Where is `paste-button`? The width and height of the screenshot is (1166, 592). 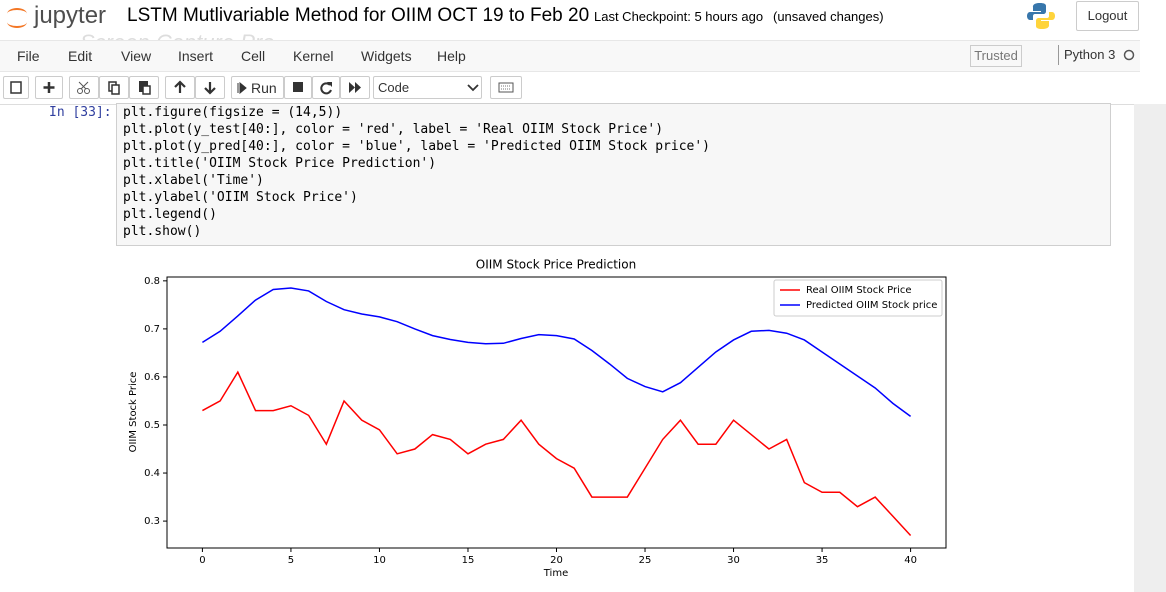 paste-button is located at coordinates (144, 87).